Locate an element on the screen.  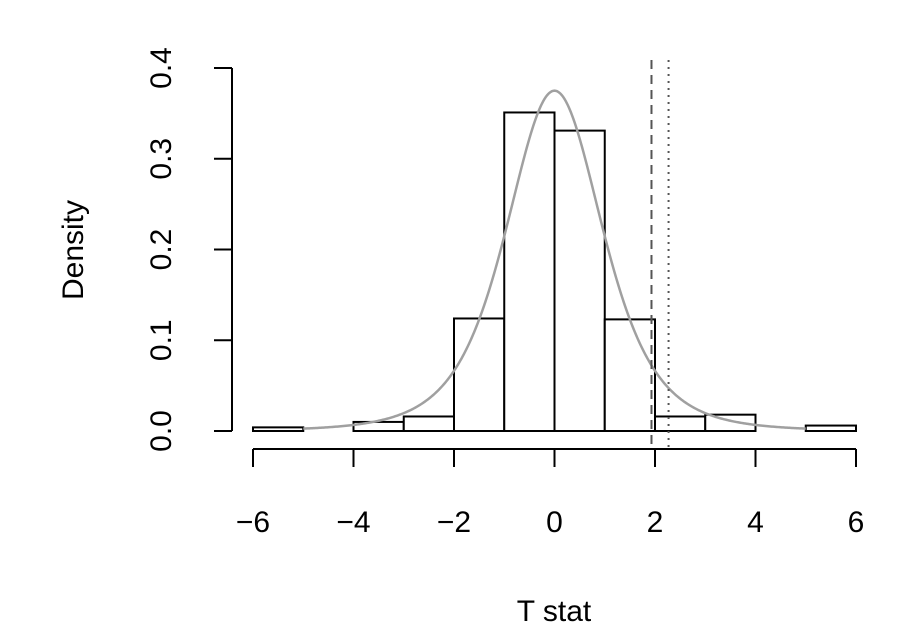
x-tick-label: 0 is located at coordinates (554, 522).